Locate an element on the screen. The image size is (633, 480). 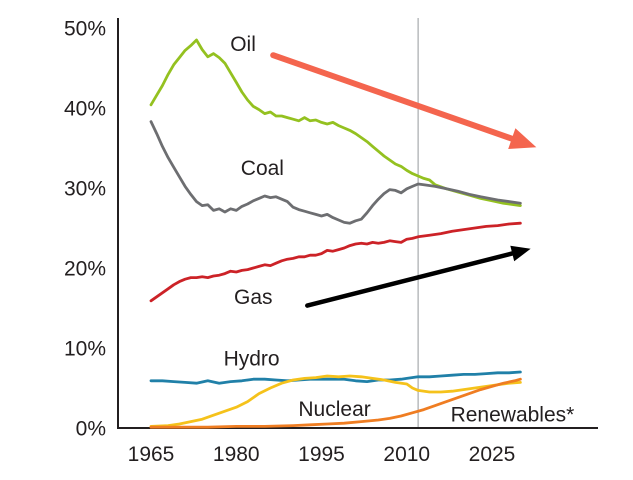
nuclear-label: Nuclear is located at coordinates (334, 409).